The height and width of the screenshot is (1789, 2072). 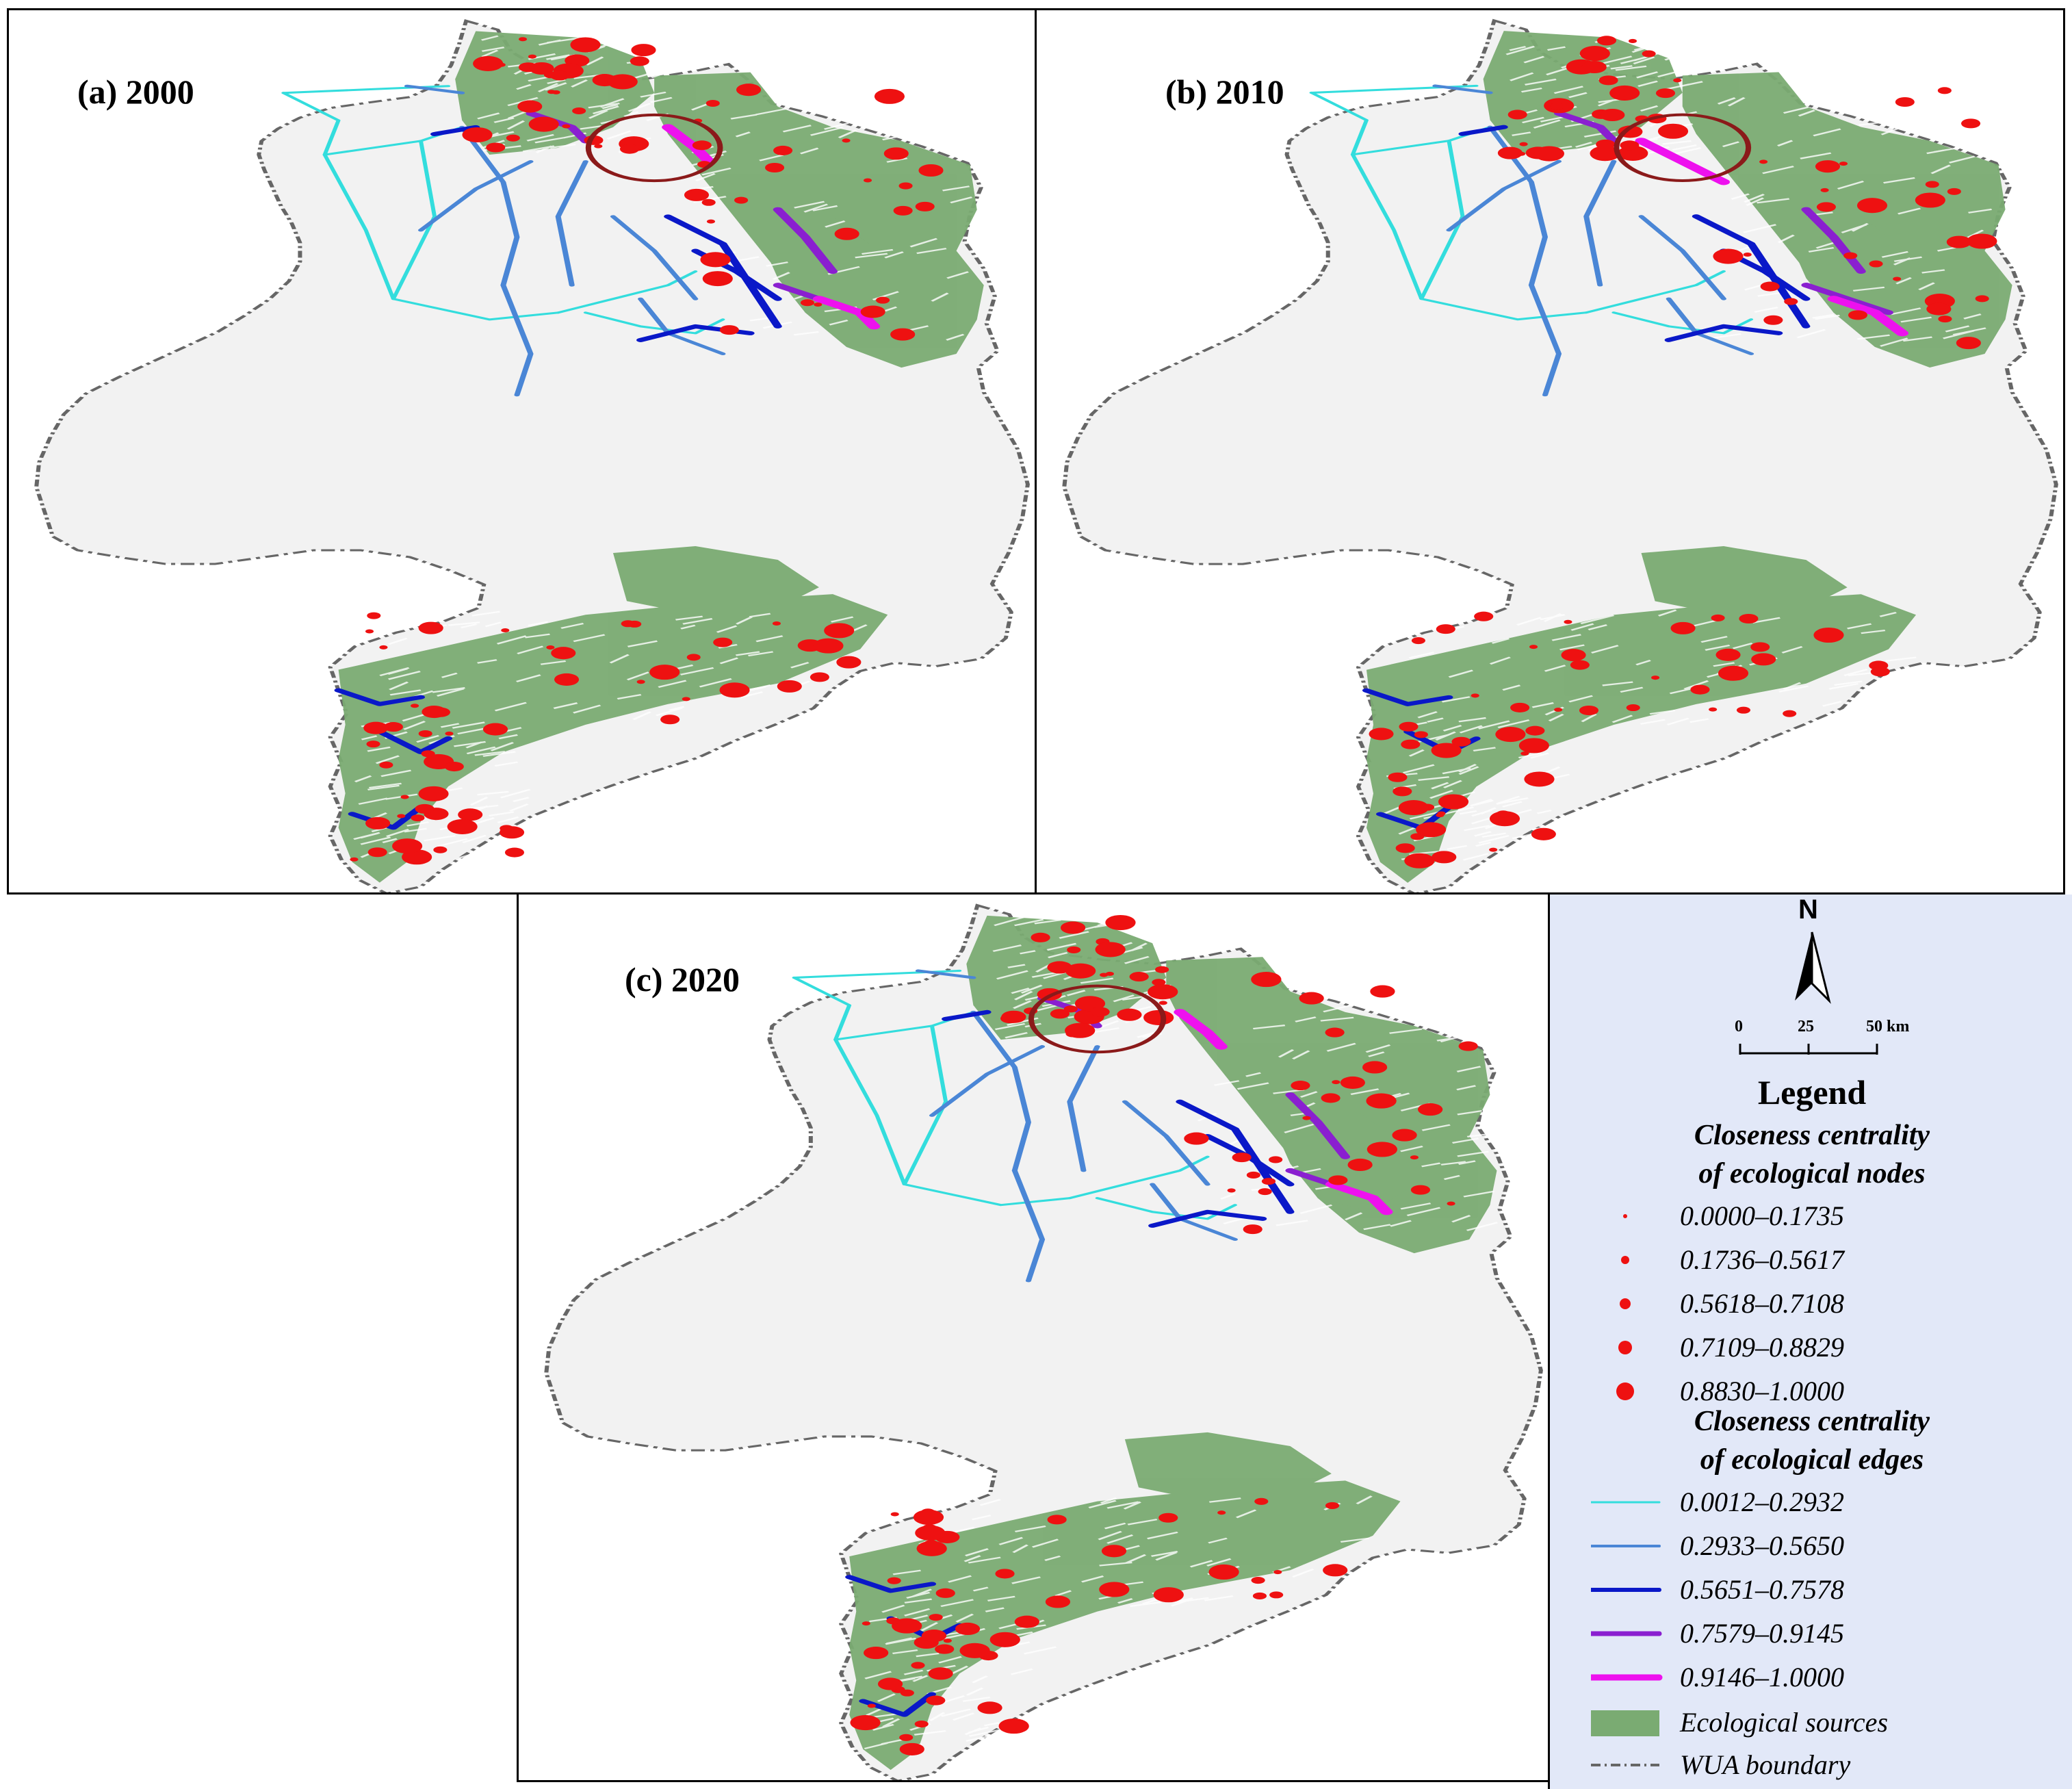 What do you see at coordinates (1762, 1215) in the screenshot?
I see `legend-node-label: 0.0000–0.1735` at bounding box center [1762, 1215].